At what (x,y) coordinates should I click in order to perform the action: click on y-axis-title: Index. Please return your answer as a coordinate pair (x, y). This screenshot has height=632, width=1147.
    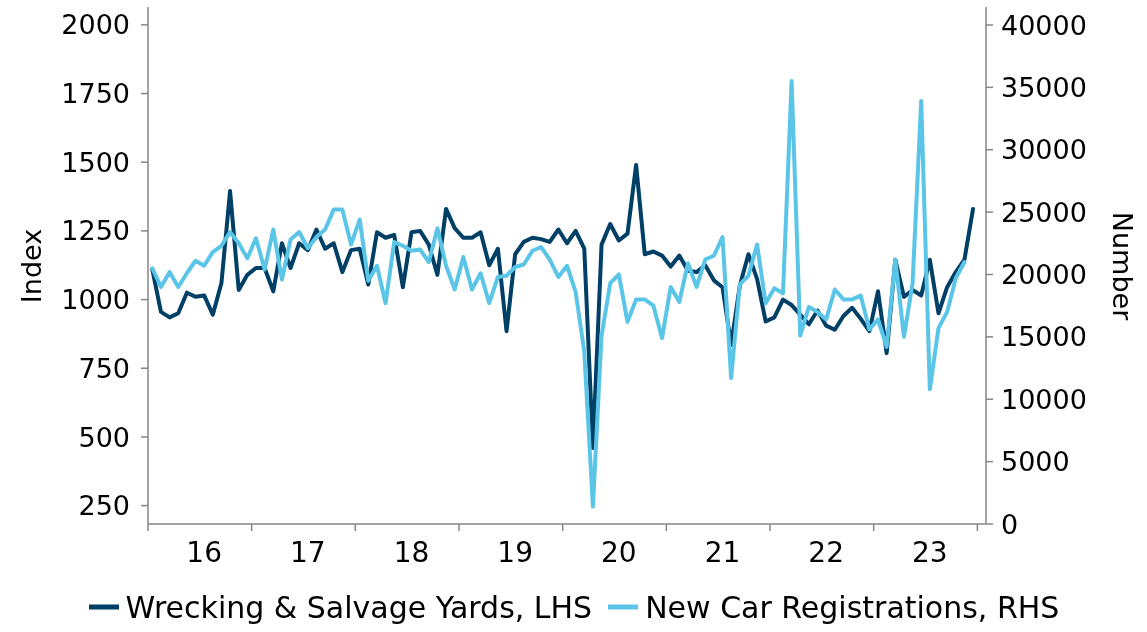
    Looking at the image, I should click on (32, 265).